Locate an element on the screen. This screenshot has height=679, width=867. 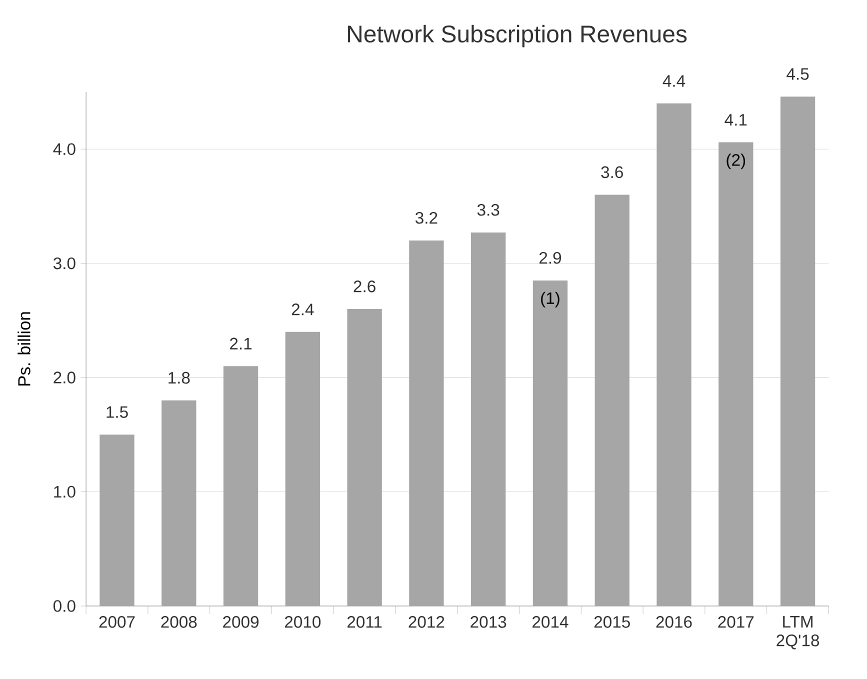
x-tick-label: 2017 is located at coordinates (736, 622).